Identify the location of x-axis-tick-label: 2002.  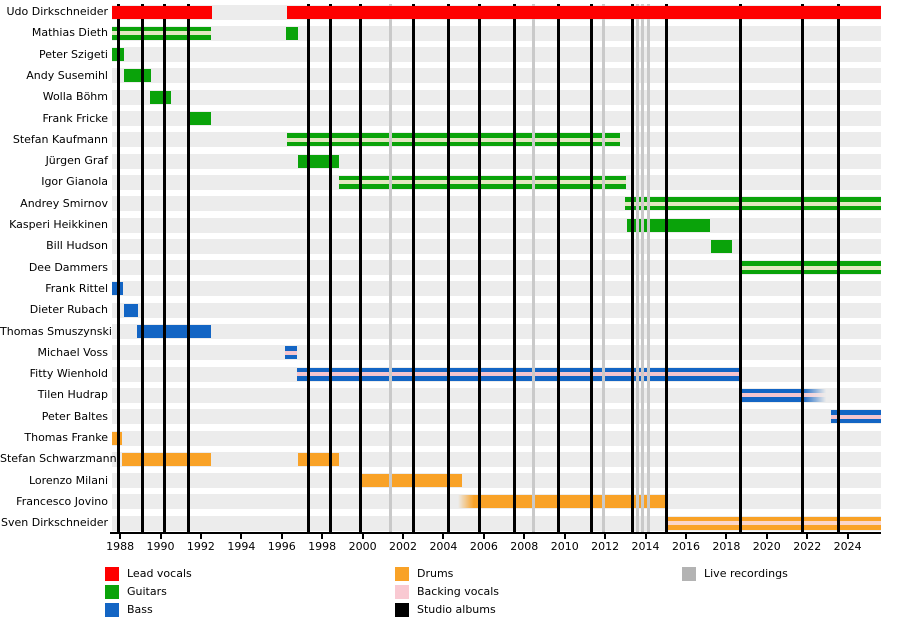
(403, 546).